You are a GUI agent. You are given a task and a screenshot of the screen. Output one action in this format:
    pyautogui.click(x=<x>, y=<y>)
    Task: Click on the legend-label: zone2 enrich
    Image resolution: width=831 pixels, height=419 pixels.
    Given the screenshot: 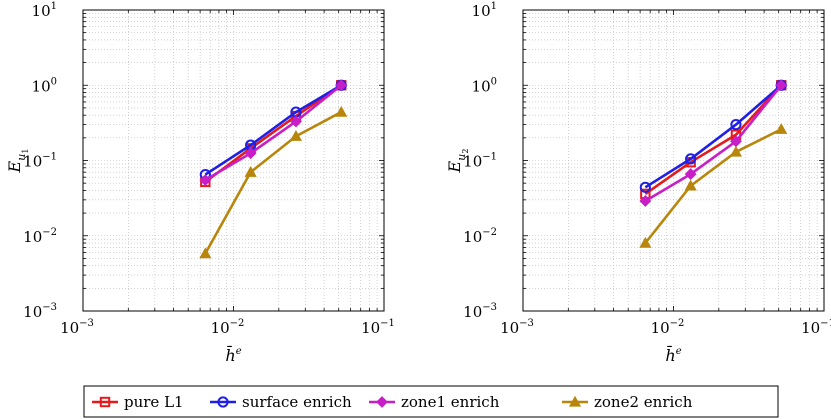 What is the action you would take?
    pyautogui.click(x=643, y=402)
    